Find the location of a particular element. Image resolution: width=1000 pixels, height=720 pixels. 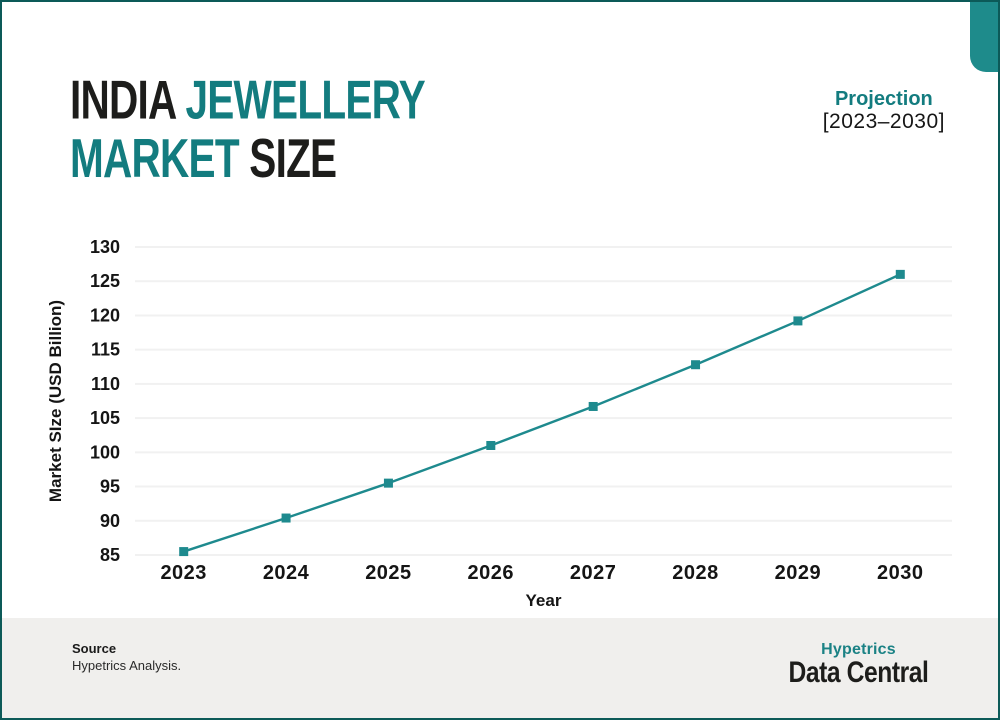

page-title: INDIA JEWELLERY MARKET SIZE is located at coordinates (248, 129).